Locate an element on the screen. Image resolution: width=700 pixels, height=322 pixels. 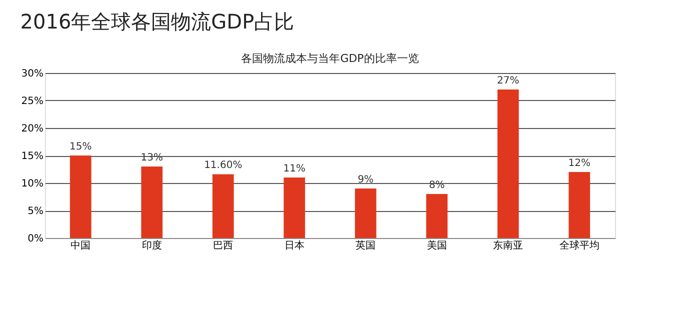
x-tick-label: 巴西 is located at coordinates (223, 246).